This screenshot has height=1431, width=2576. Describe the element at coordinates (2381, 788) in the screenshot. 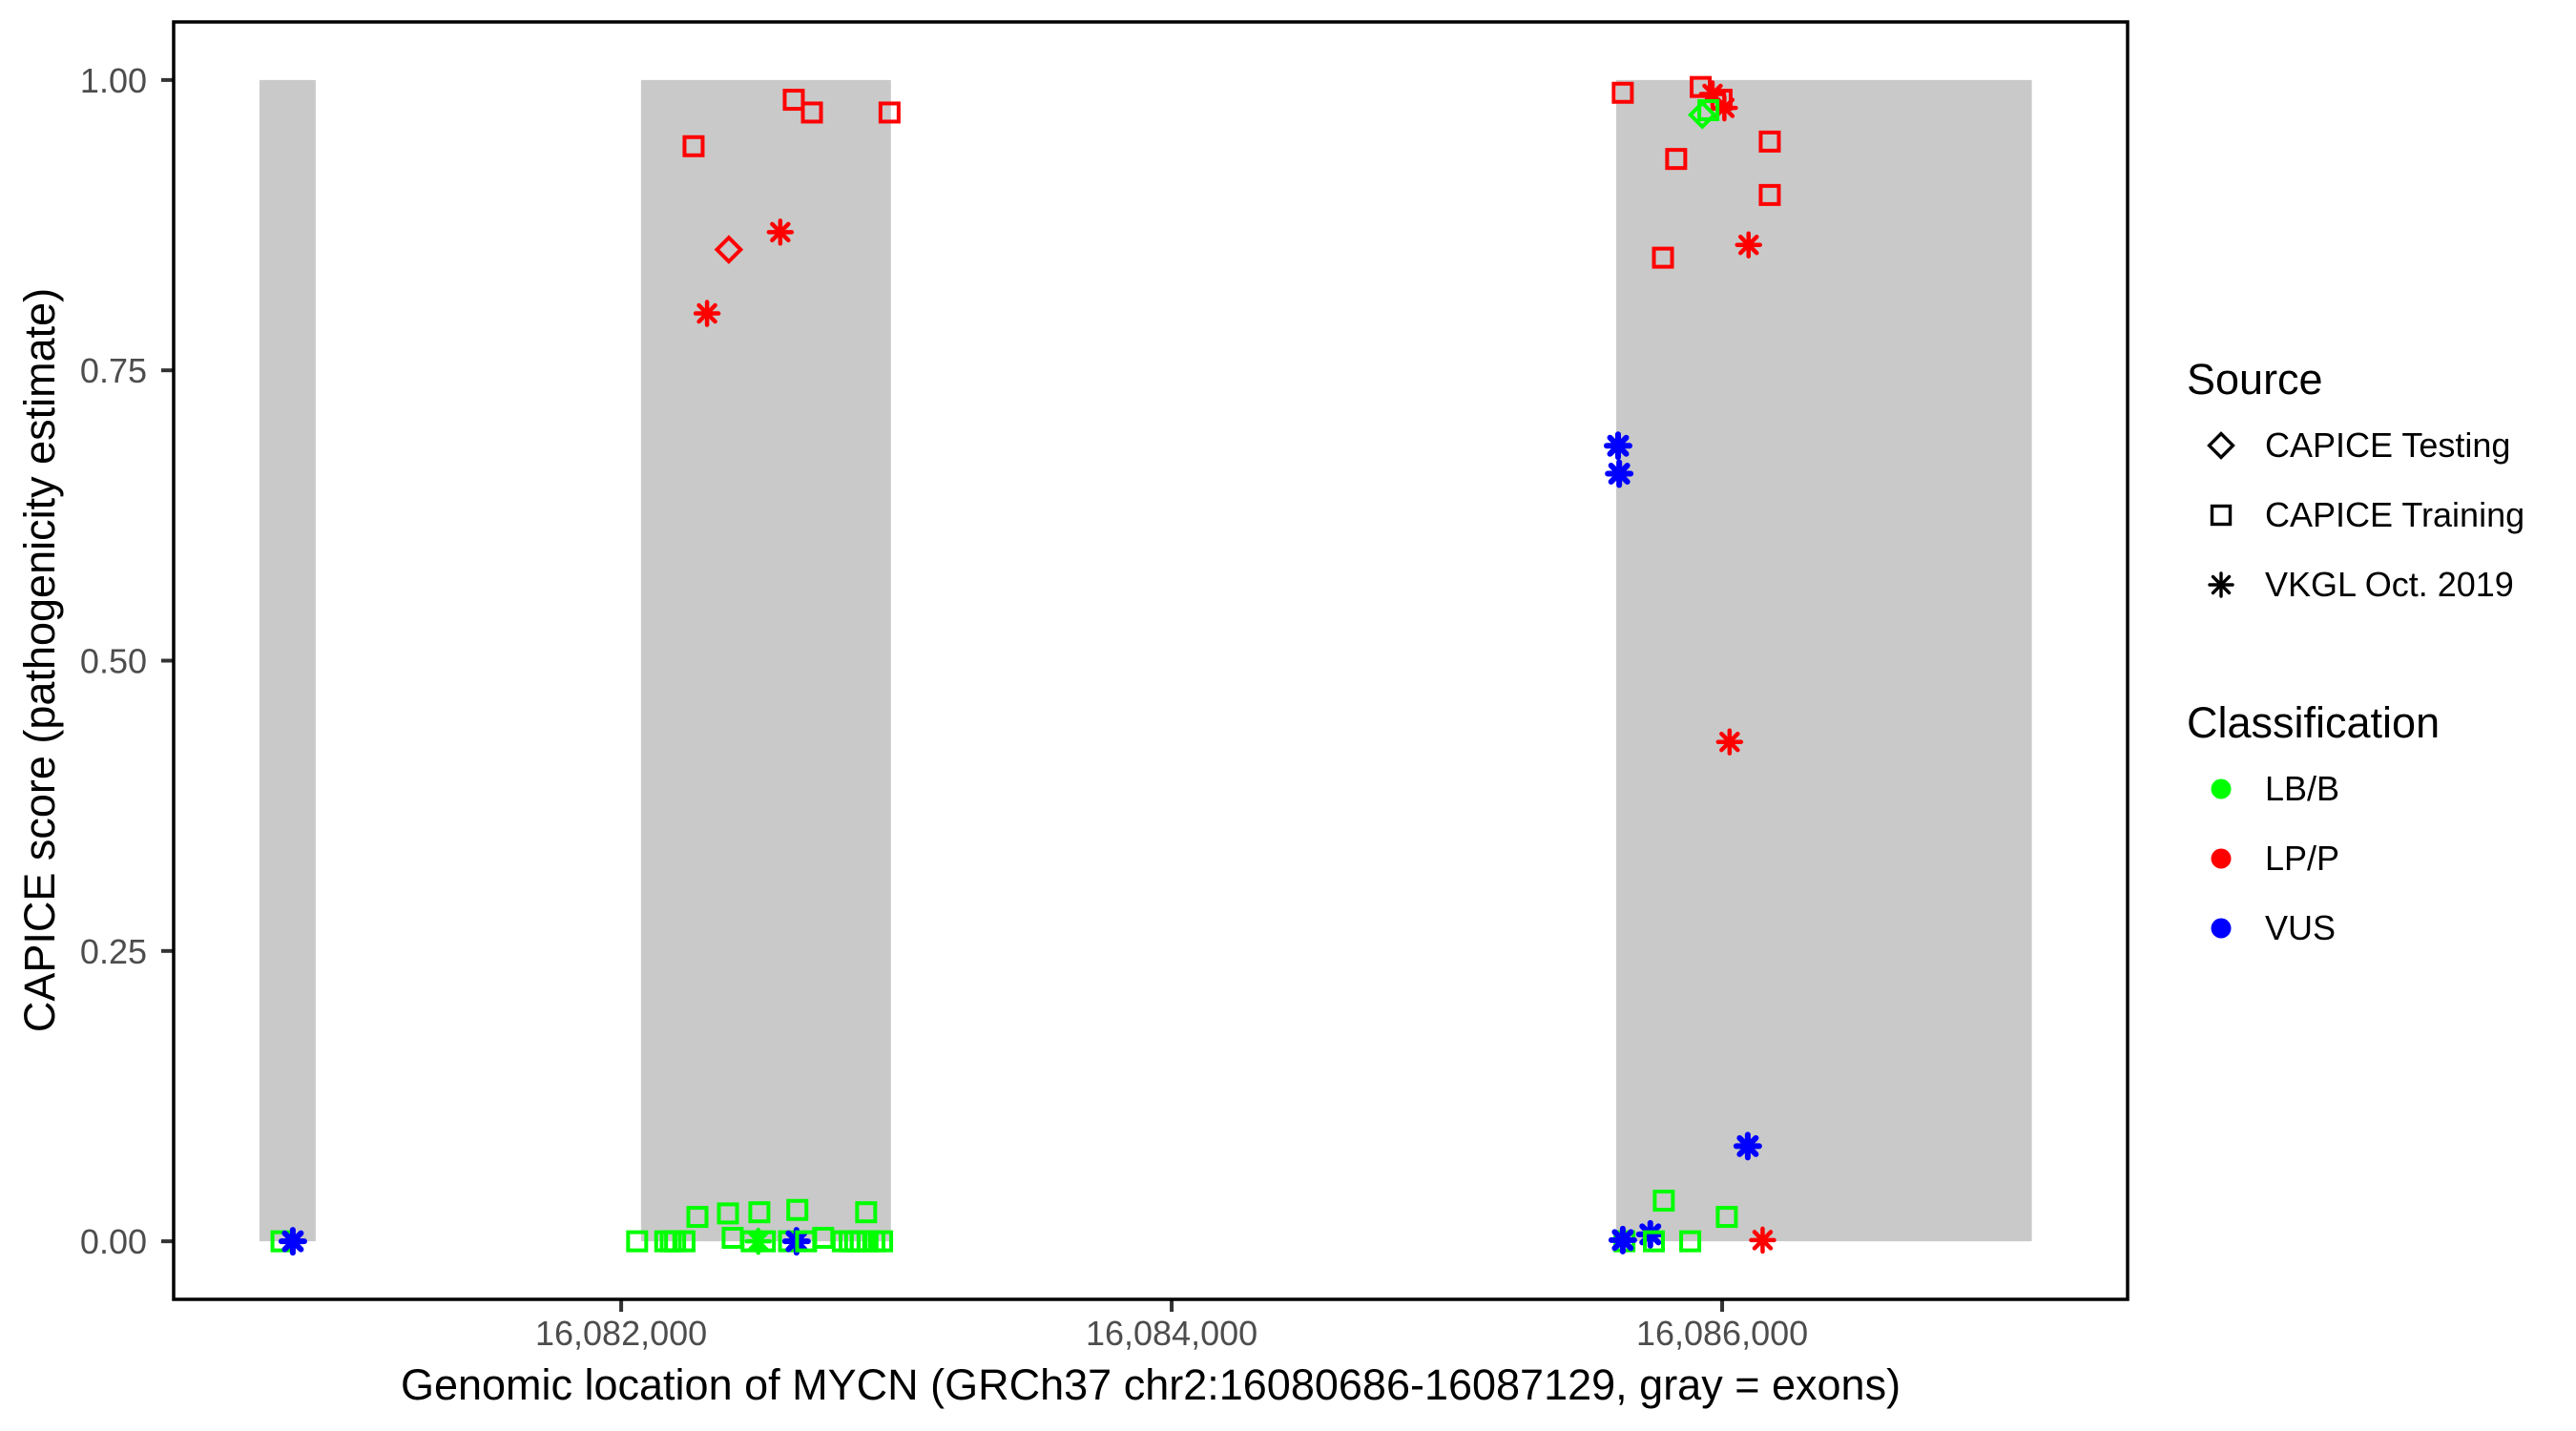

I see `legend-item-lbb: LB/B` at that location.